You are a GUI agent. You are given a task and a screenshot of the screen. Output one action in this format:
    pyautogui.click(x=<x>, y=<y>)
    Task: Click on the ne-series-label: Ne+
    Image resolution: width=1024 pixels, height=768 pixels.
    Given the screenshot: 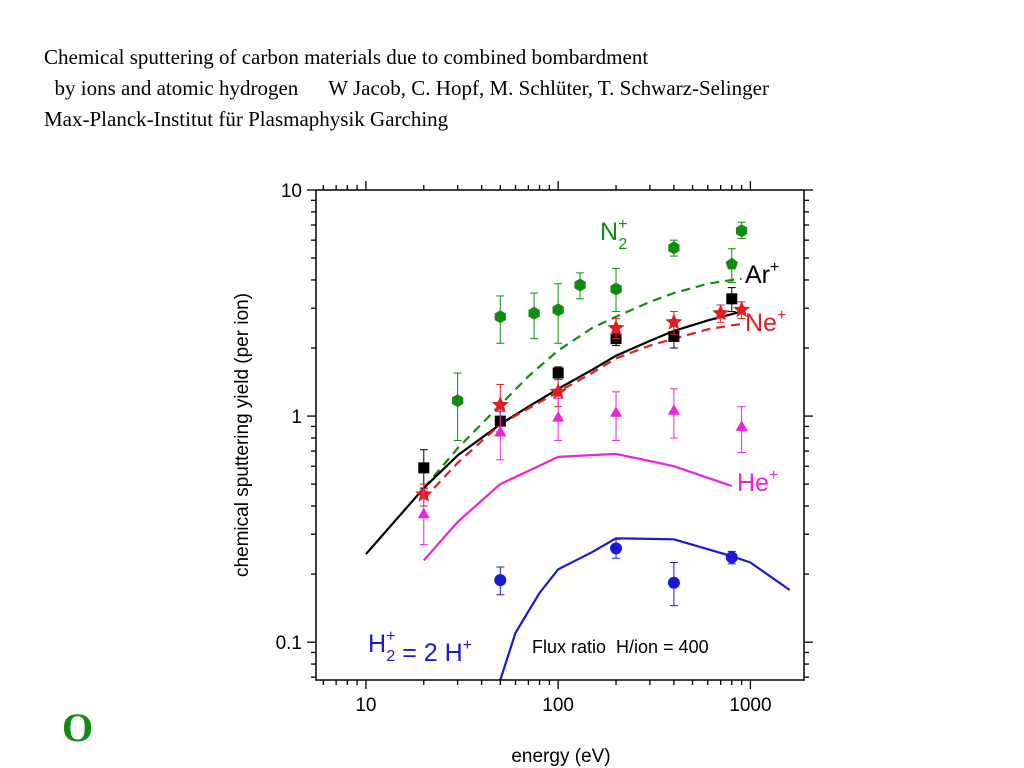 What is the action you would take?
    pyautogui.click(x=765, y=322)
    